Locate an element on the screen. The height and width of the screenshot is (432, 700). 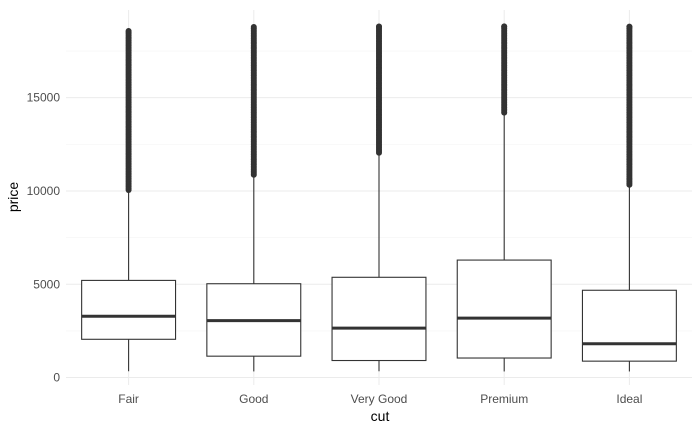
x-tick-label: Very Good is located at coordinates (379, 399).